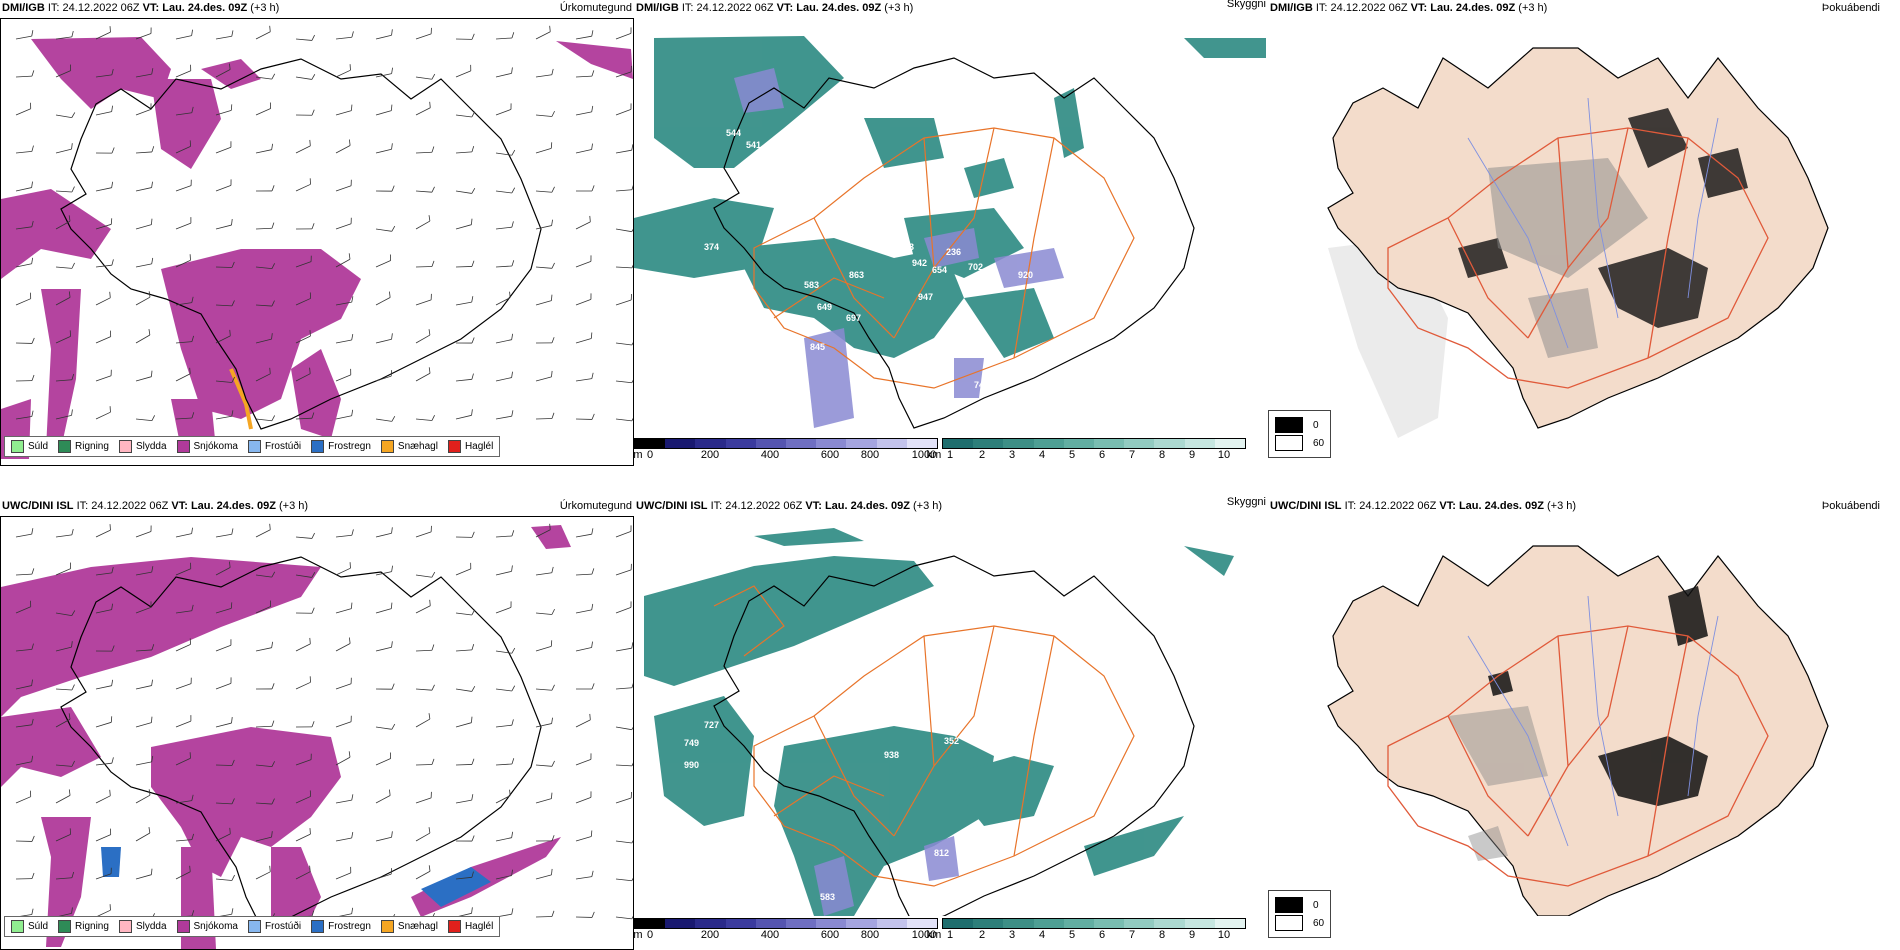 This screenshot has width=1900, height=950. Describe the element at coordinates (856, 275) in the screenshot. I see `cloudbase-label: 863` at that location.